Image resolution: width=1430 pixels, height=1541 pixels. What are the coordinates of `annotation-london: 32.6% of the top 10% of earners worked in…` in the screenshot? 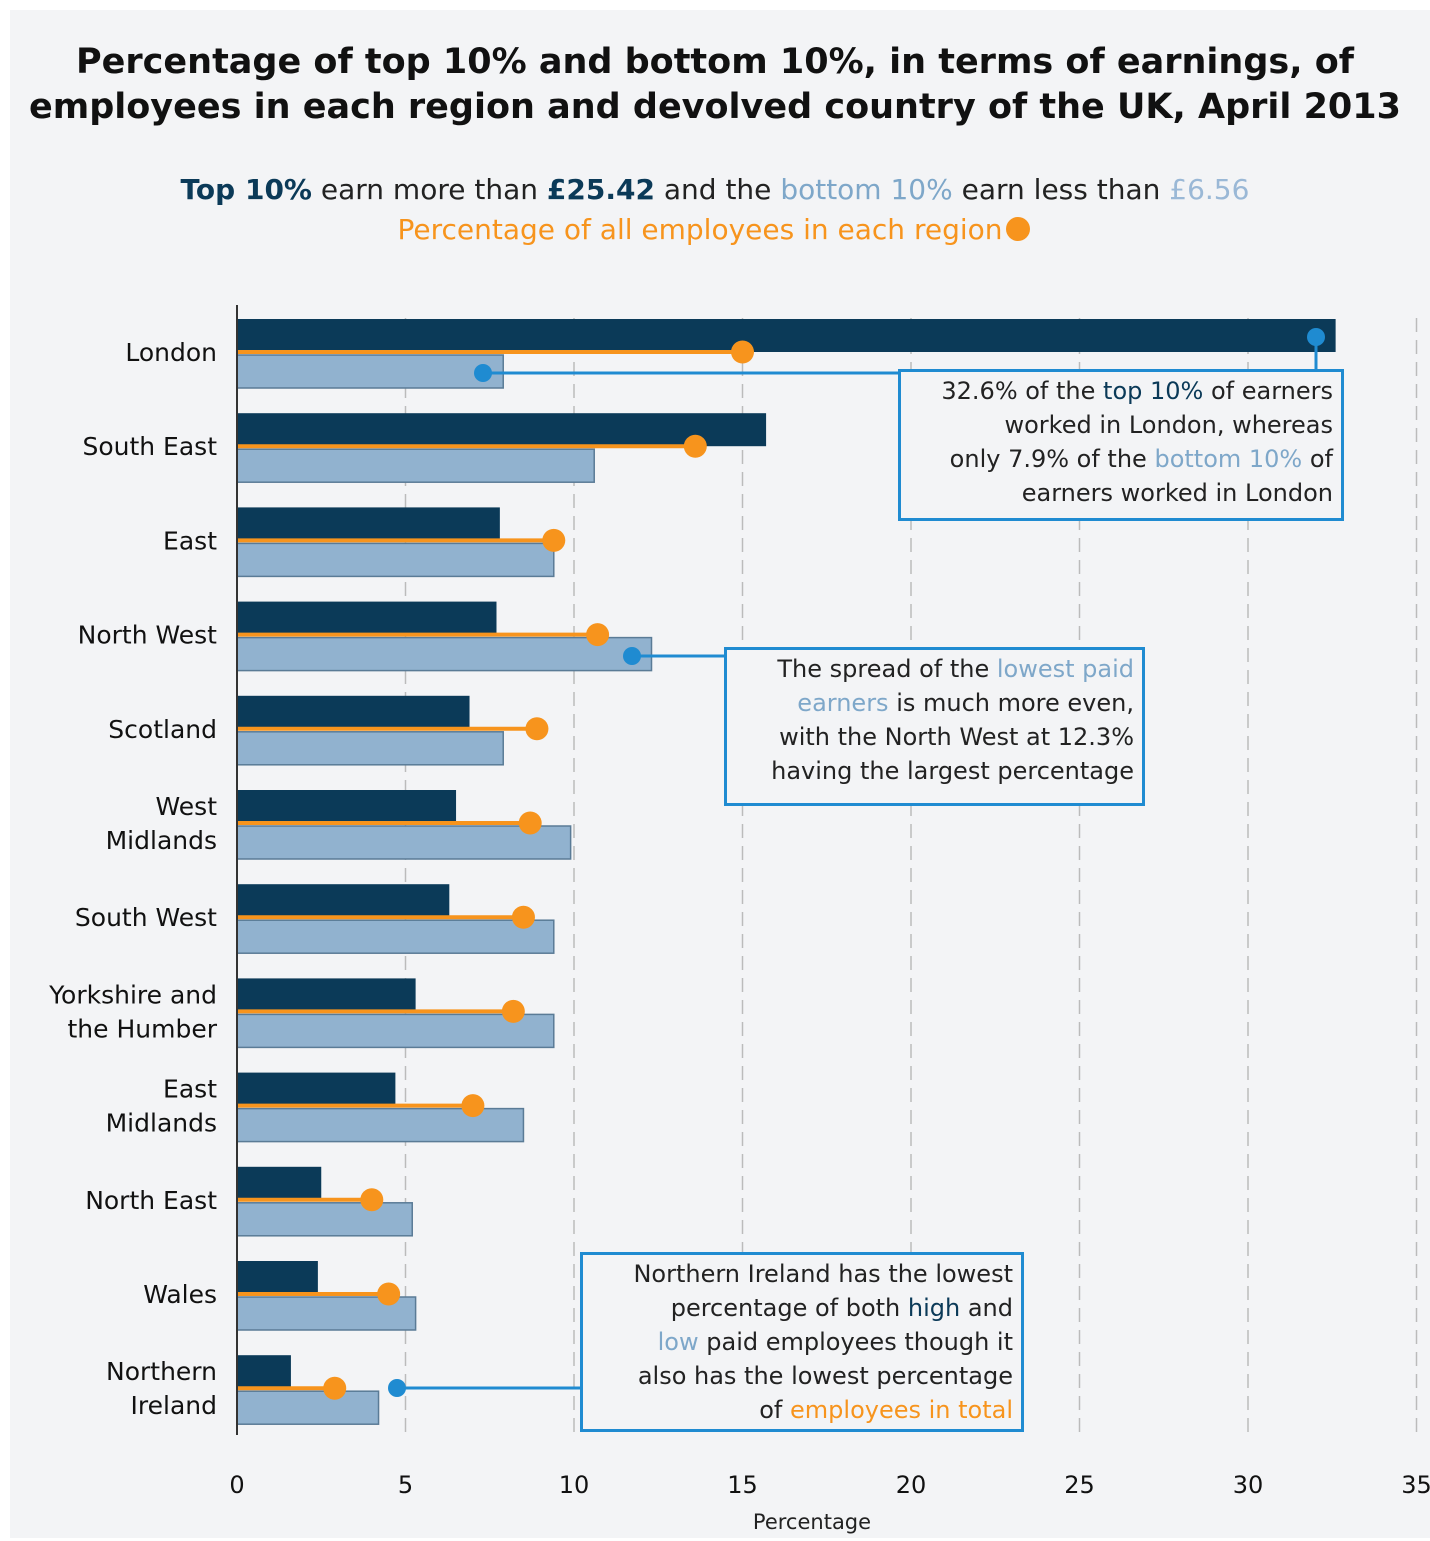 It's located at (1121, 445).